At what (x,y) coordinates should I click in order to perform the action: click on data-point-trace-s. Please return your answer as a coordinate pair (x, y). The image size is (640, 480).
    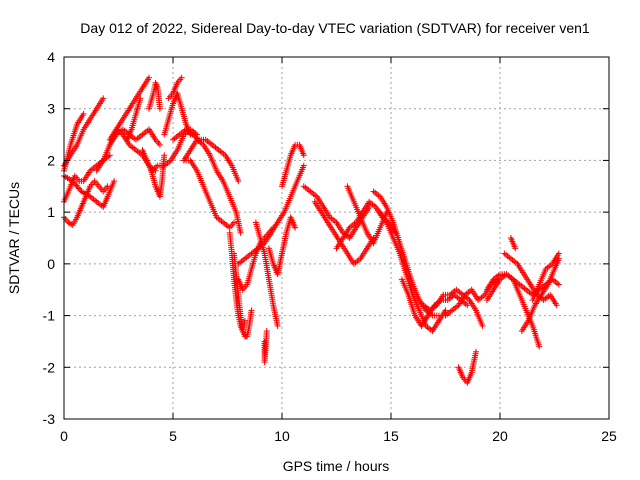
    Looking at the image, I should click on (251, 310).